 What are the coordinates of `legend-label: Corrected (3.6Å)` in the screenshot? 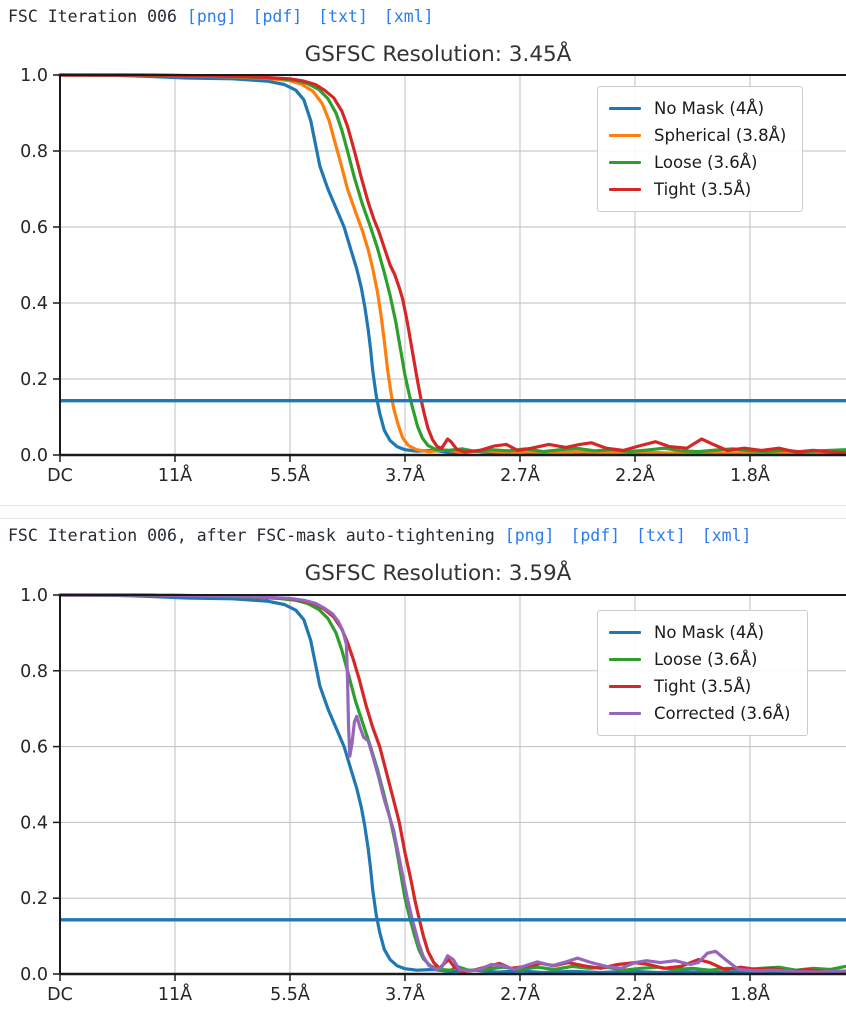 It's located at (722, 713).